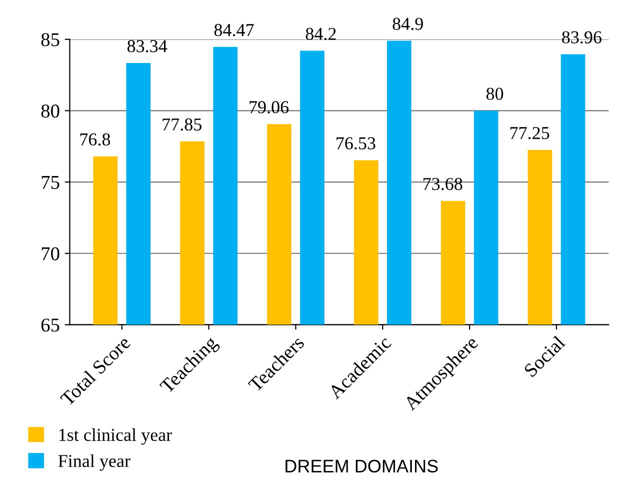 The image size is (634, 492). I want to click on data-label: 76.8, so click(95, 139).